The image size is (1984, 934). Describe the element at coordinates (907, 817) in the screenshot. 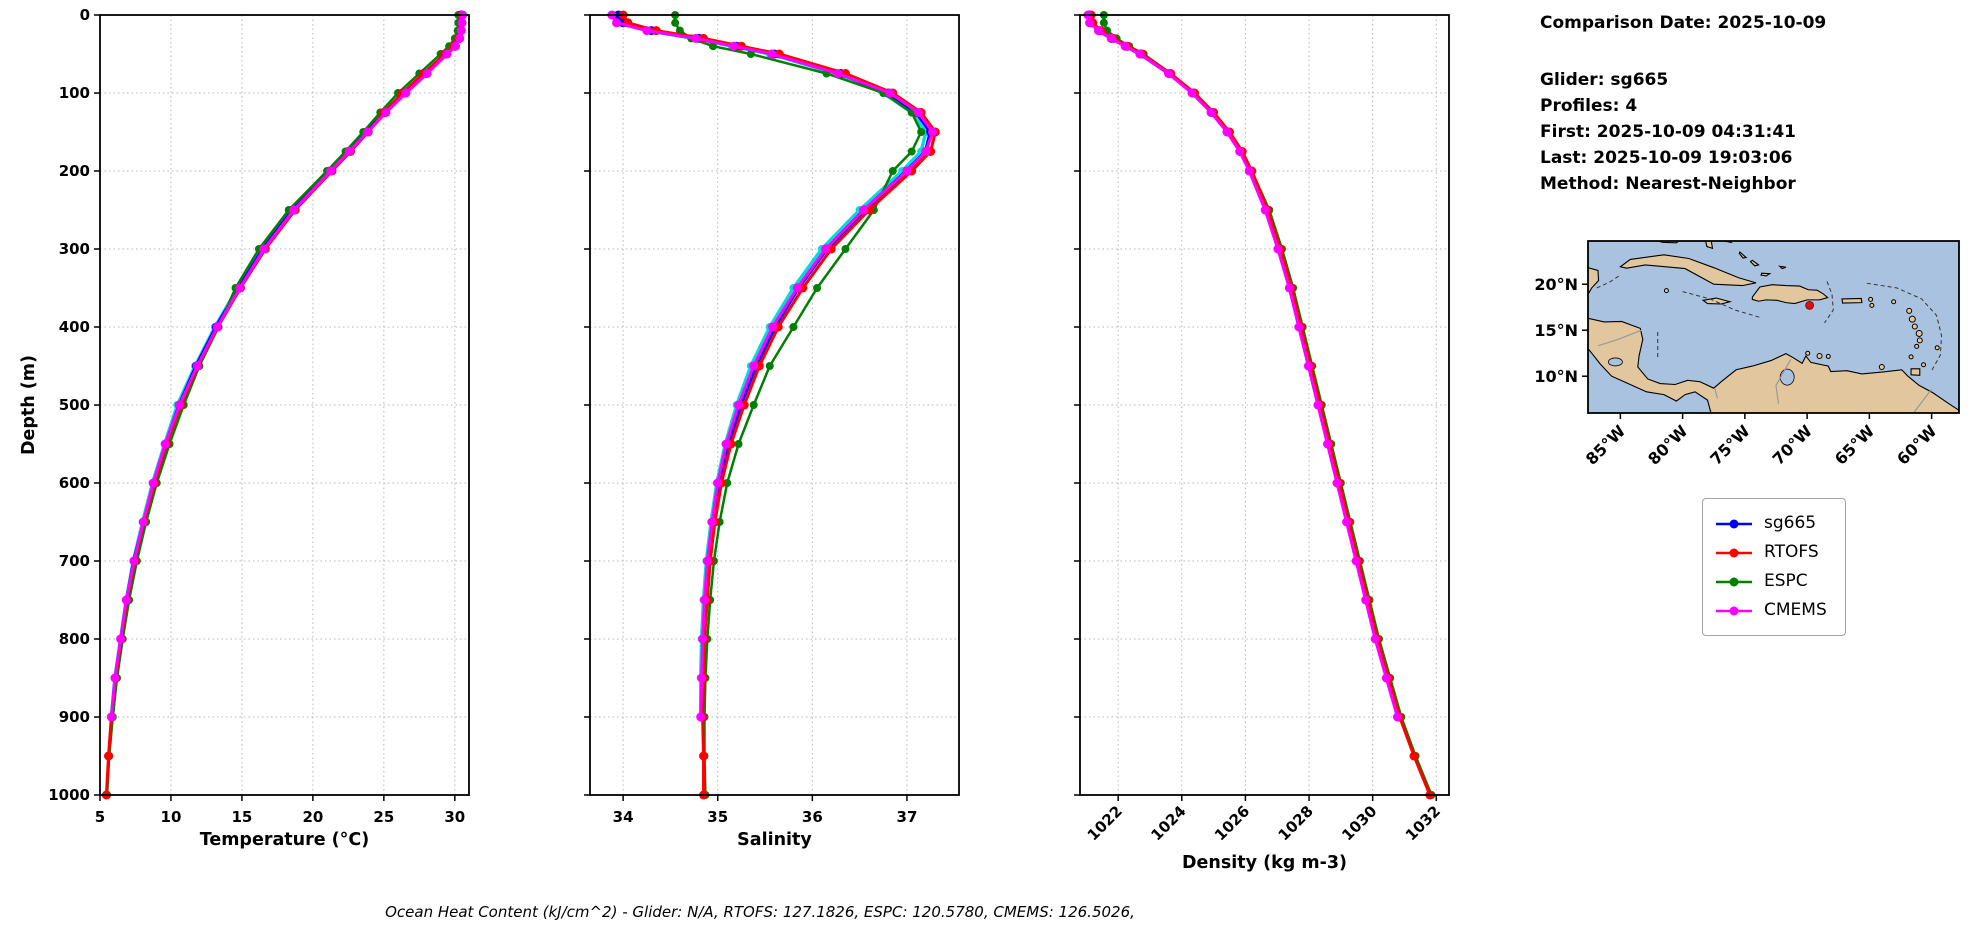

I see `svg-text: 37` at that location.